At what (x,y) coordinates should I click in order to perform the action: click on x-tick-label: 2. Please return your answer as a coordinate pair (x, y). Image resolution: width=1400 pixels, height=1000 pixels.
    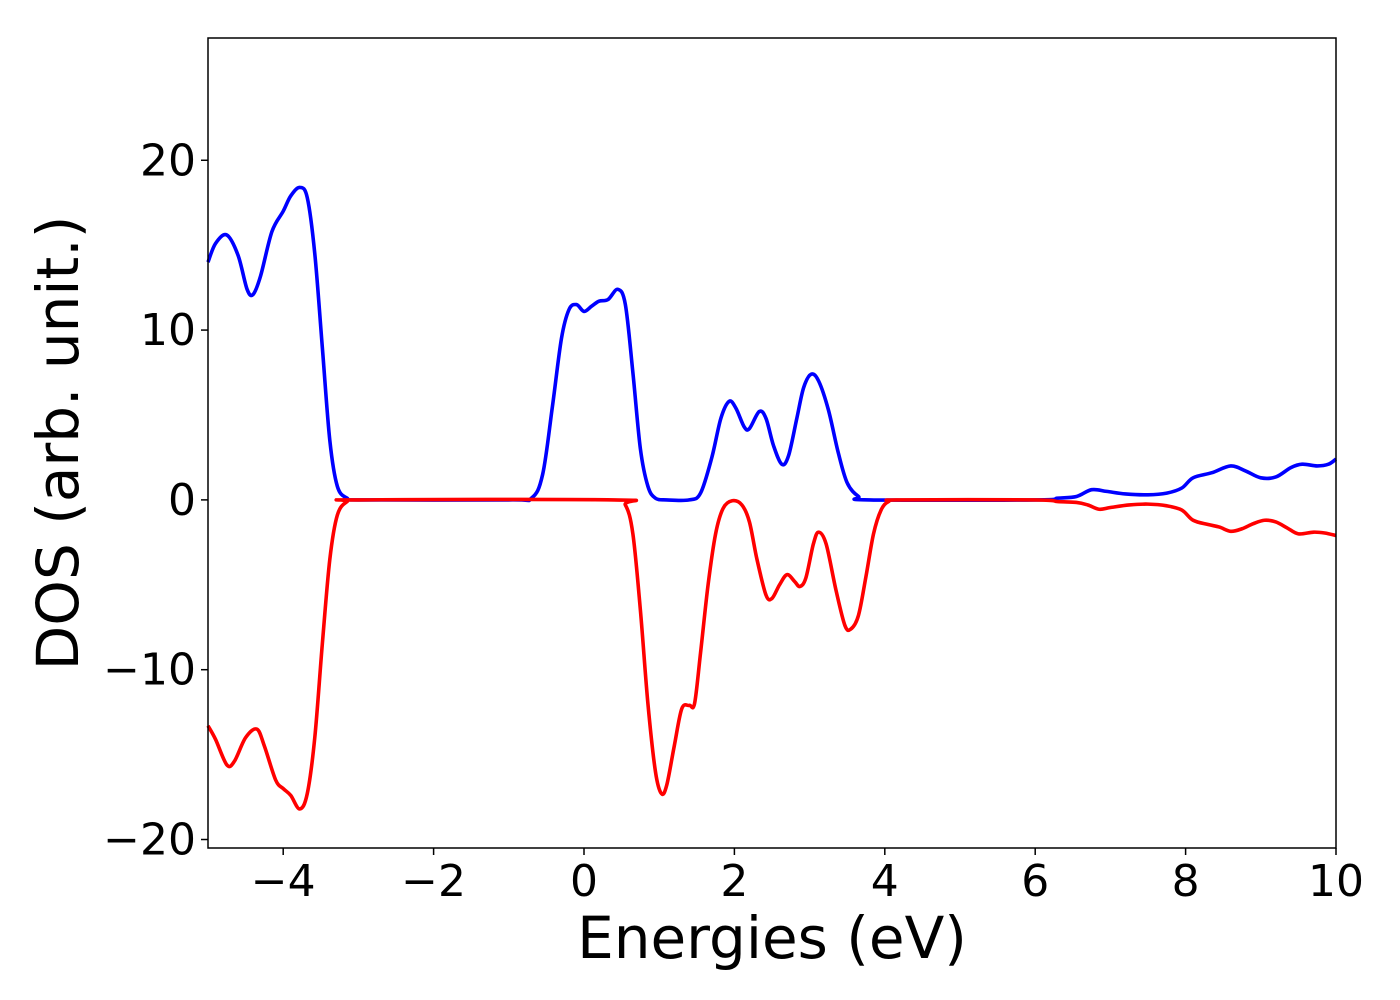
    Looking at the image, I should click on (734, 881).